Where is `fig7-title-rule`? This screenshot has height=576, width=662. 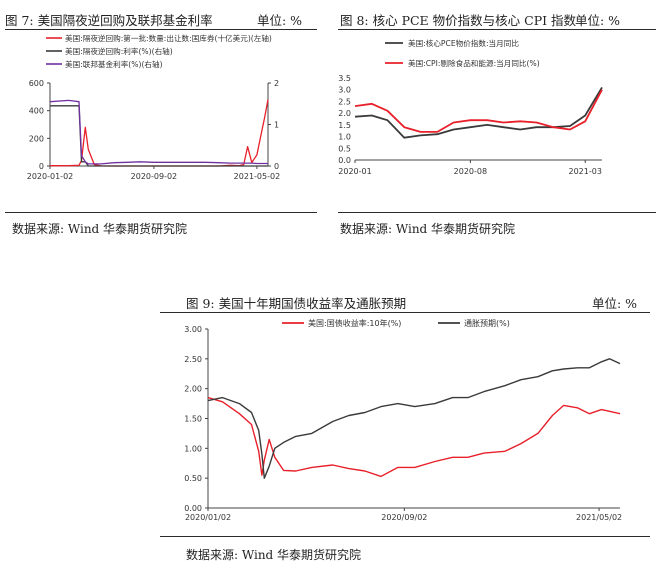 fig7-title-rule is located at coordinates (161, 29).